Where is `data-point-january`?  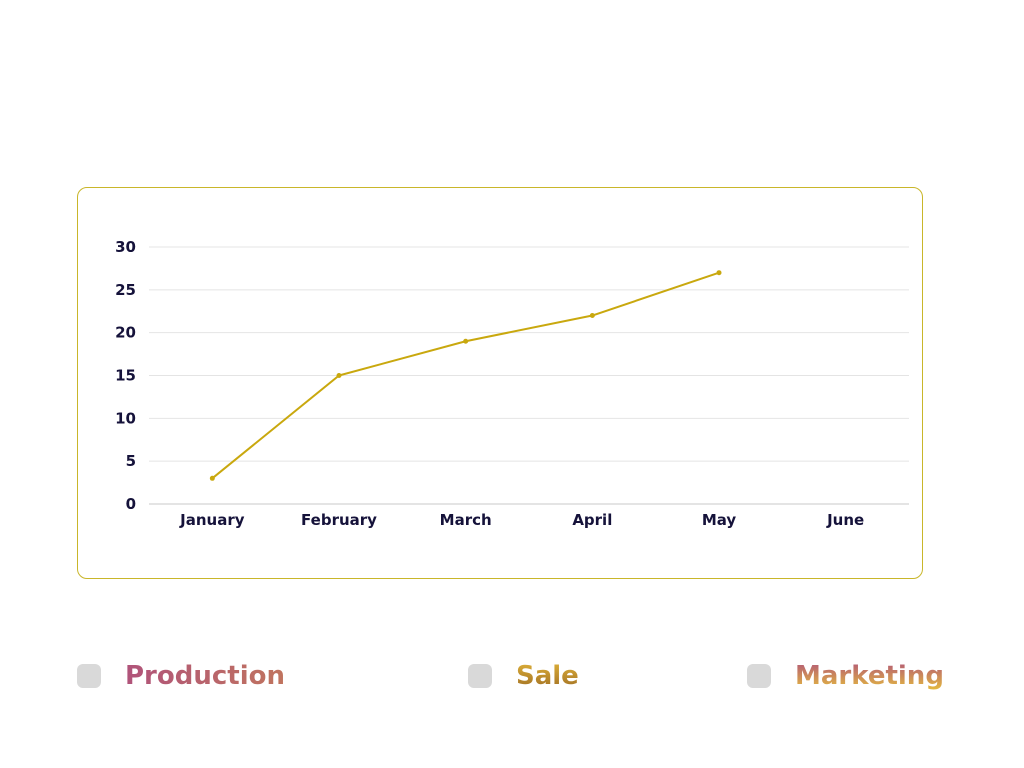 data-point-january is located at coordinates (212, 478).